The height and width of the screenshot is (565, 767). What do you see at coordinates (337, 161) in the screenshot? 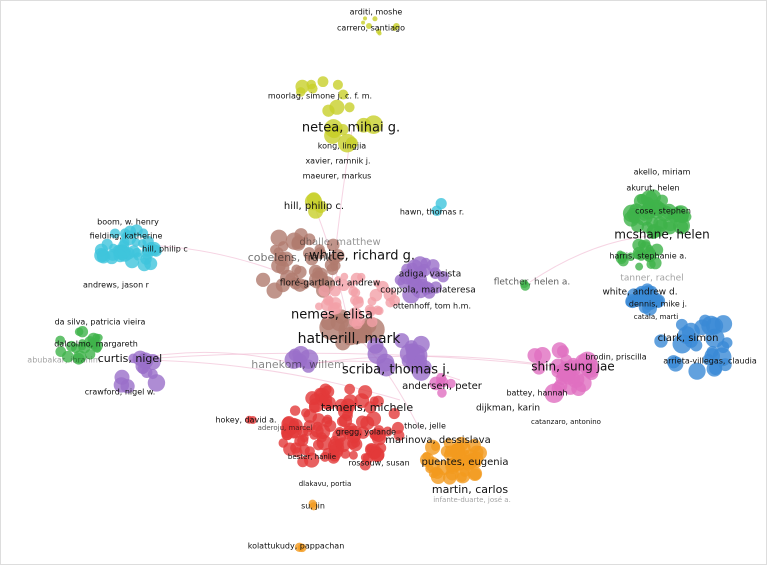
I see `node-label: xavier, ramnik j.` at bounding box center [337, 161].